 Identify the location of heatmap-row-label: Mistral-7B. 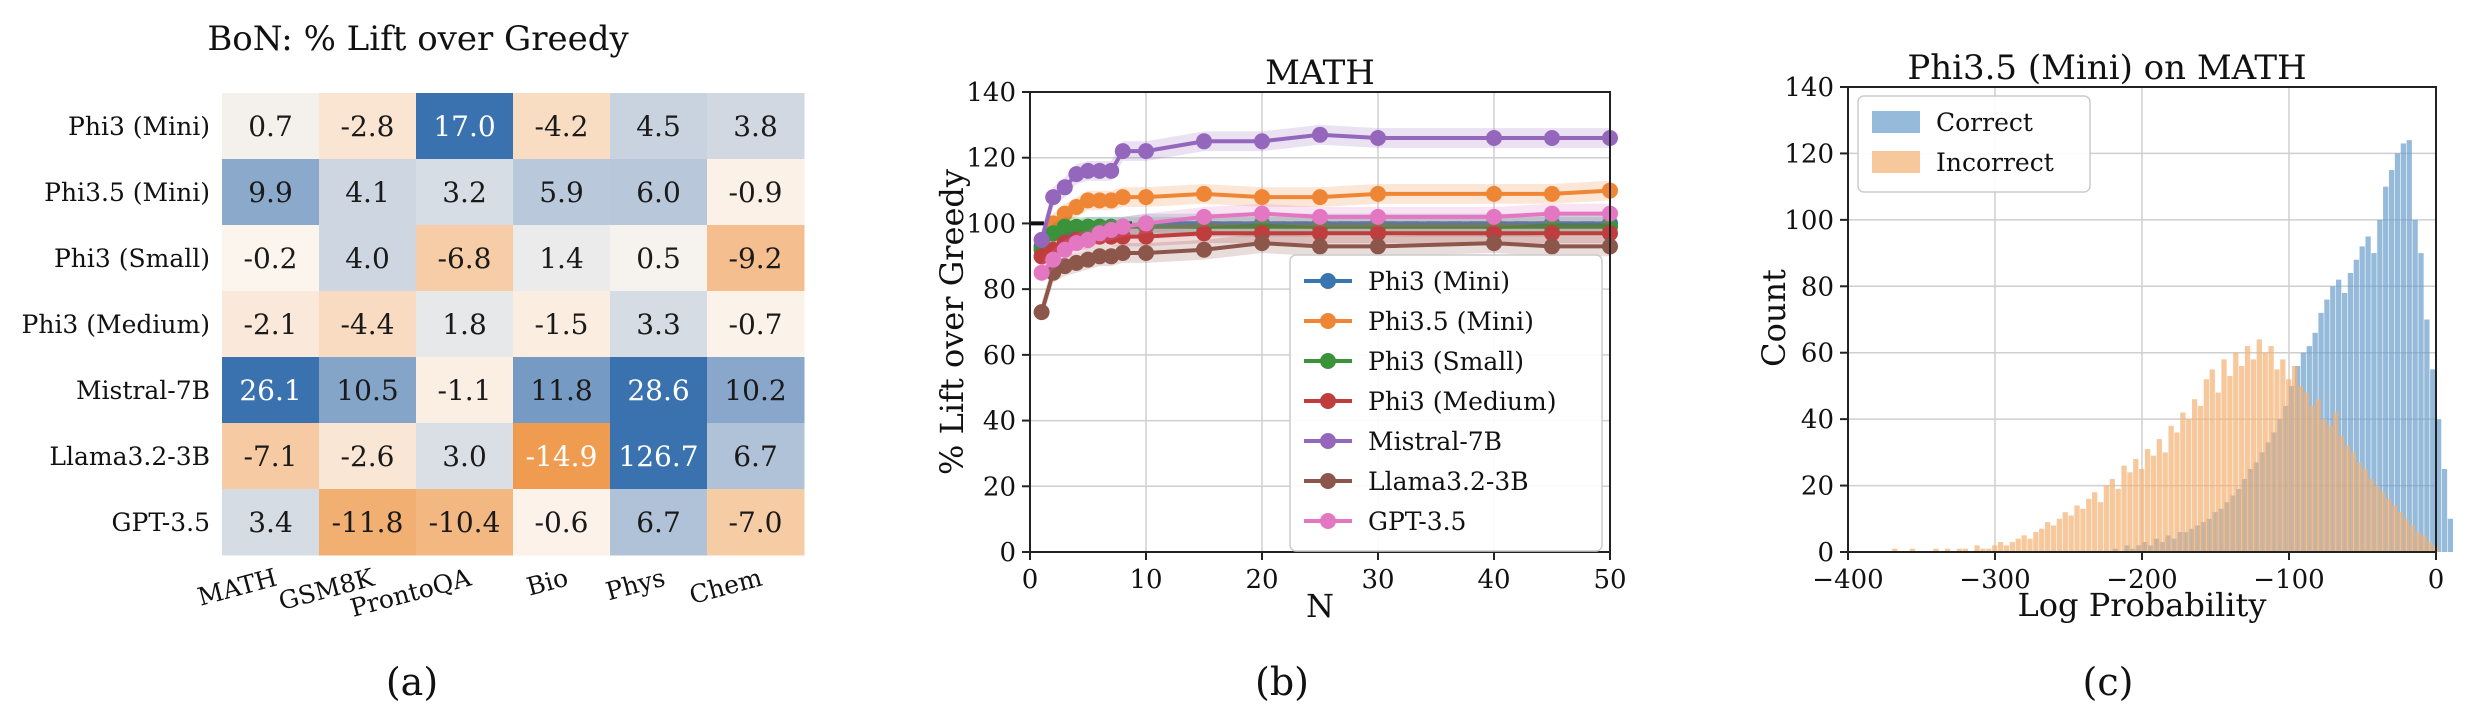
(143, 390).